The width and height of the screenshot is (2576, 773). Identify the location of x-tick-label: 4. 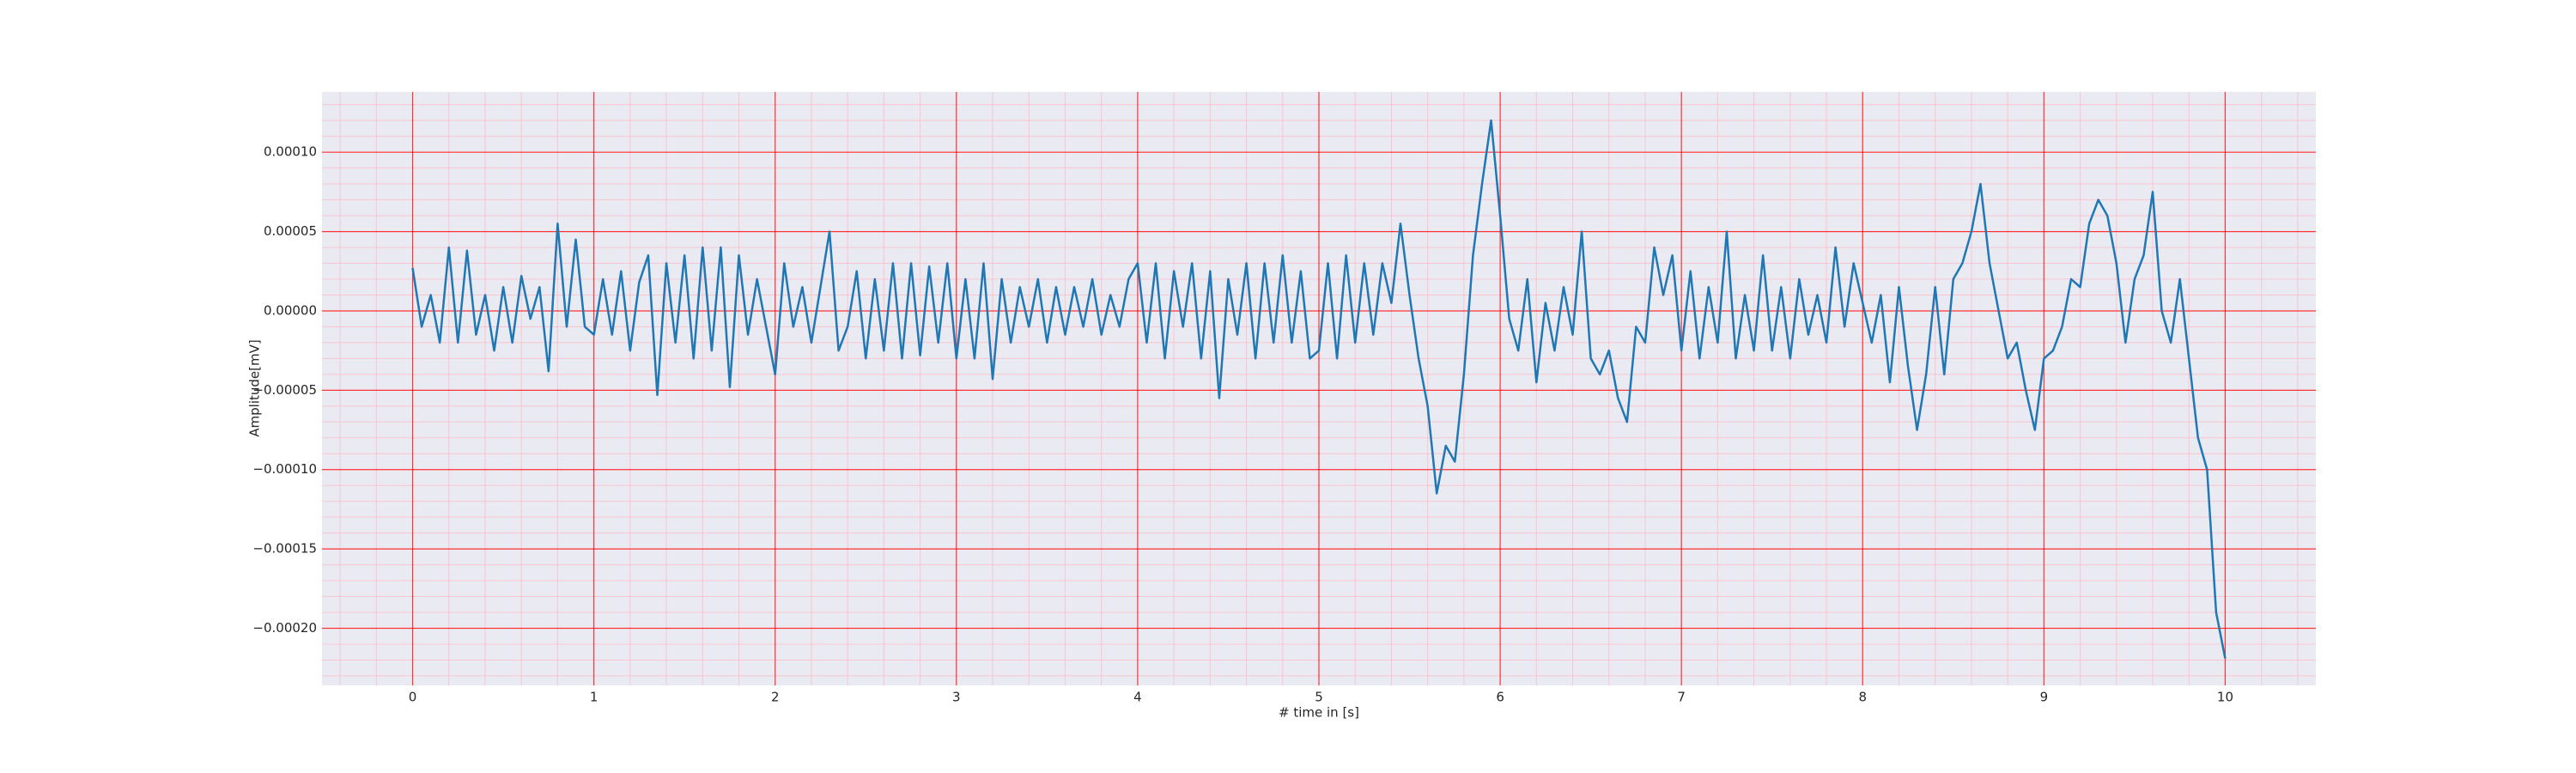
(1137, 697).